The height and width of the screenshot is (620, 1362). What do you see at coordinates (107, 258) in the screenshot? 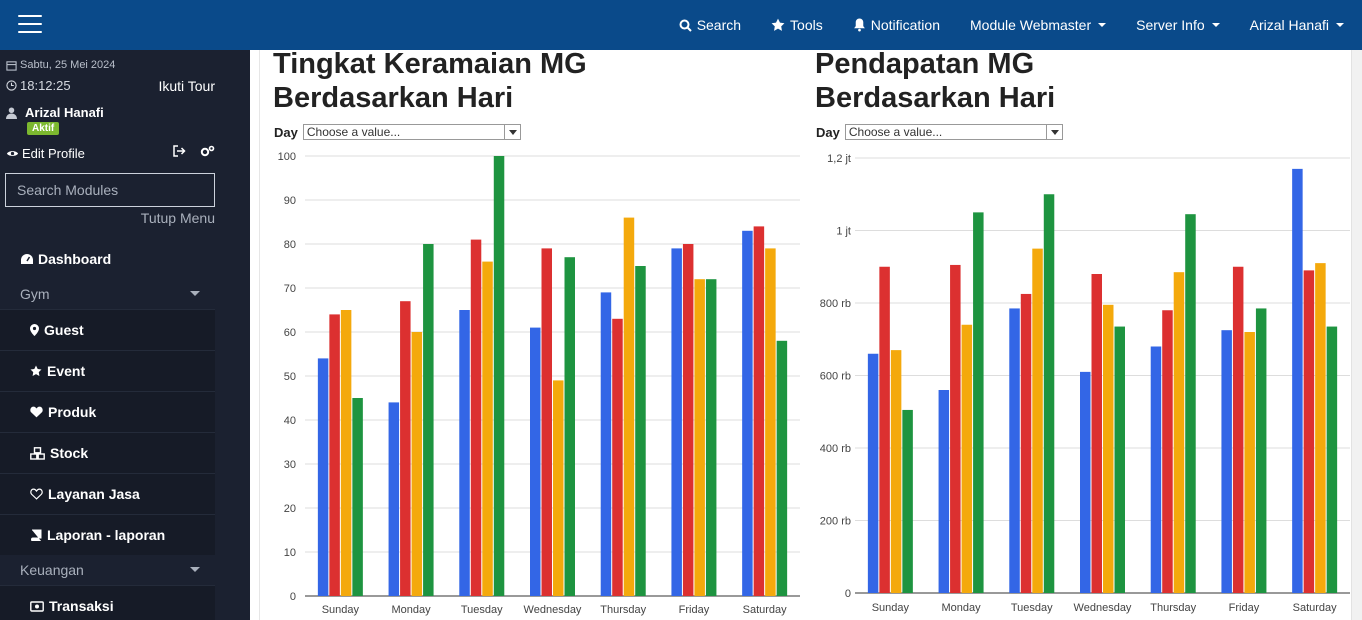
I see `sidebar-item-dashboard: Dashboard` at bounding box center [107, 258].